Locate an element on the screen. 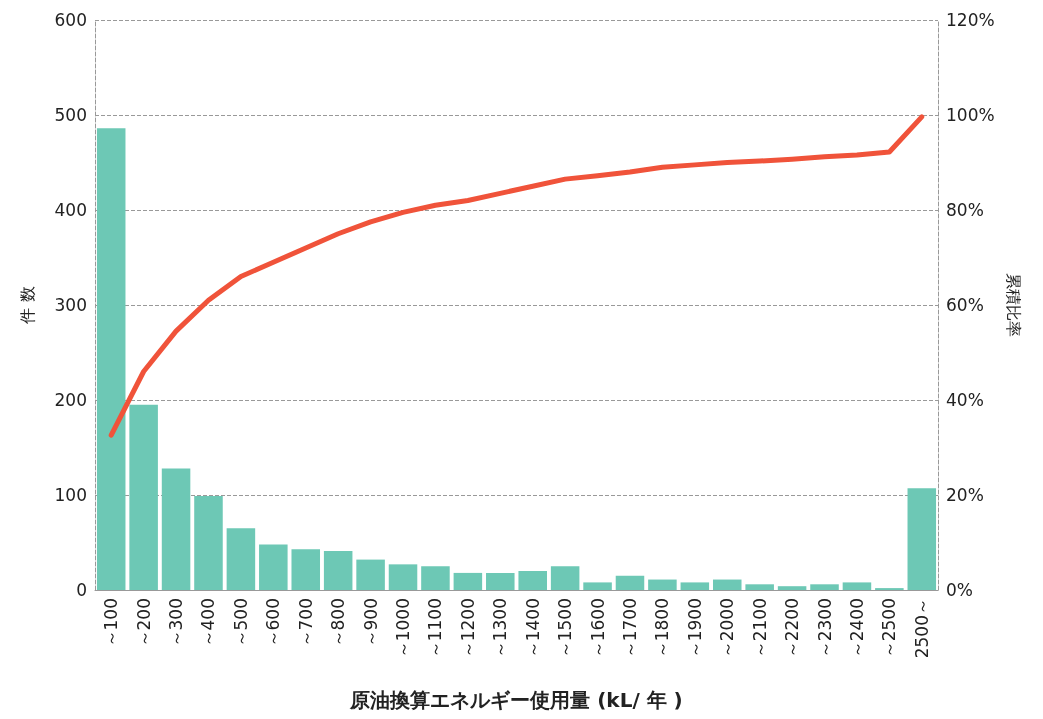  x-tick-label: ～1600 is located at coordinates (597, 628).